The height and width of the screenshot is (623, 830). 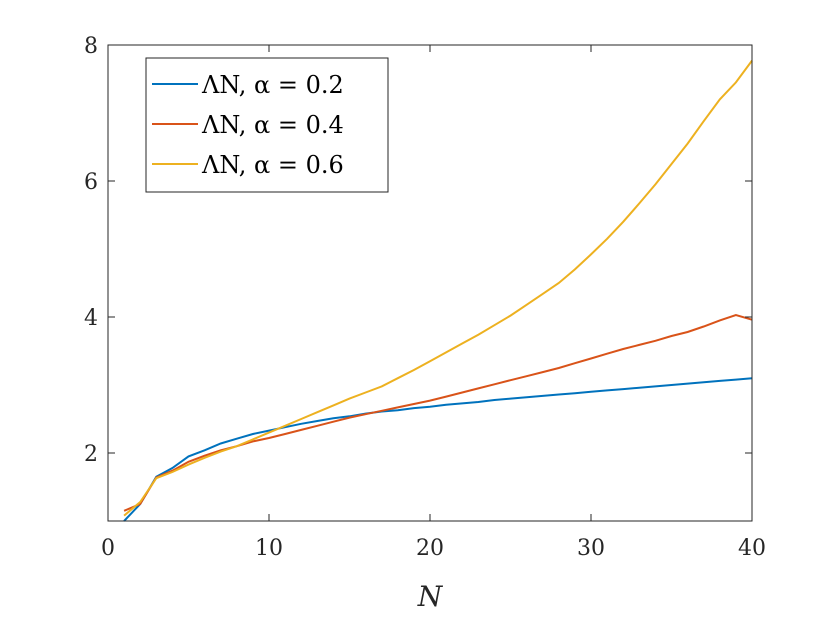 I want to click on x-tick-label: 30, so click(x=591, y=548).